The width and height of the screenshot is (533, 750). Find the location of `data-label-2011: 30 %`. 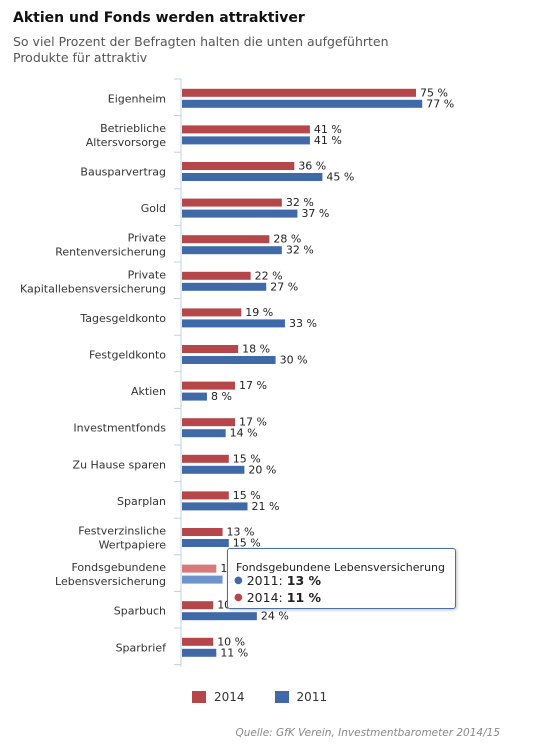

data-label-2011: 30 % is located at coordinates (294, 360).